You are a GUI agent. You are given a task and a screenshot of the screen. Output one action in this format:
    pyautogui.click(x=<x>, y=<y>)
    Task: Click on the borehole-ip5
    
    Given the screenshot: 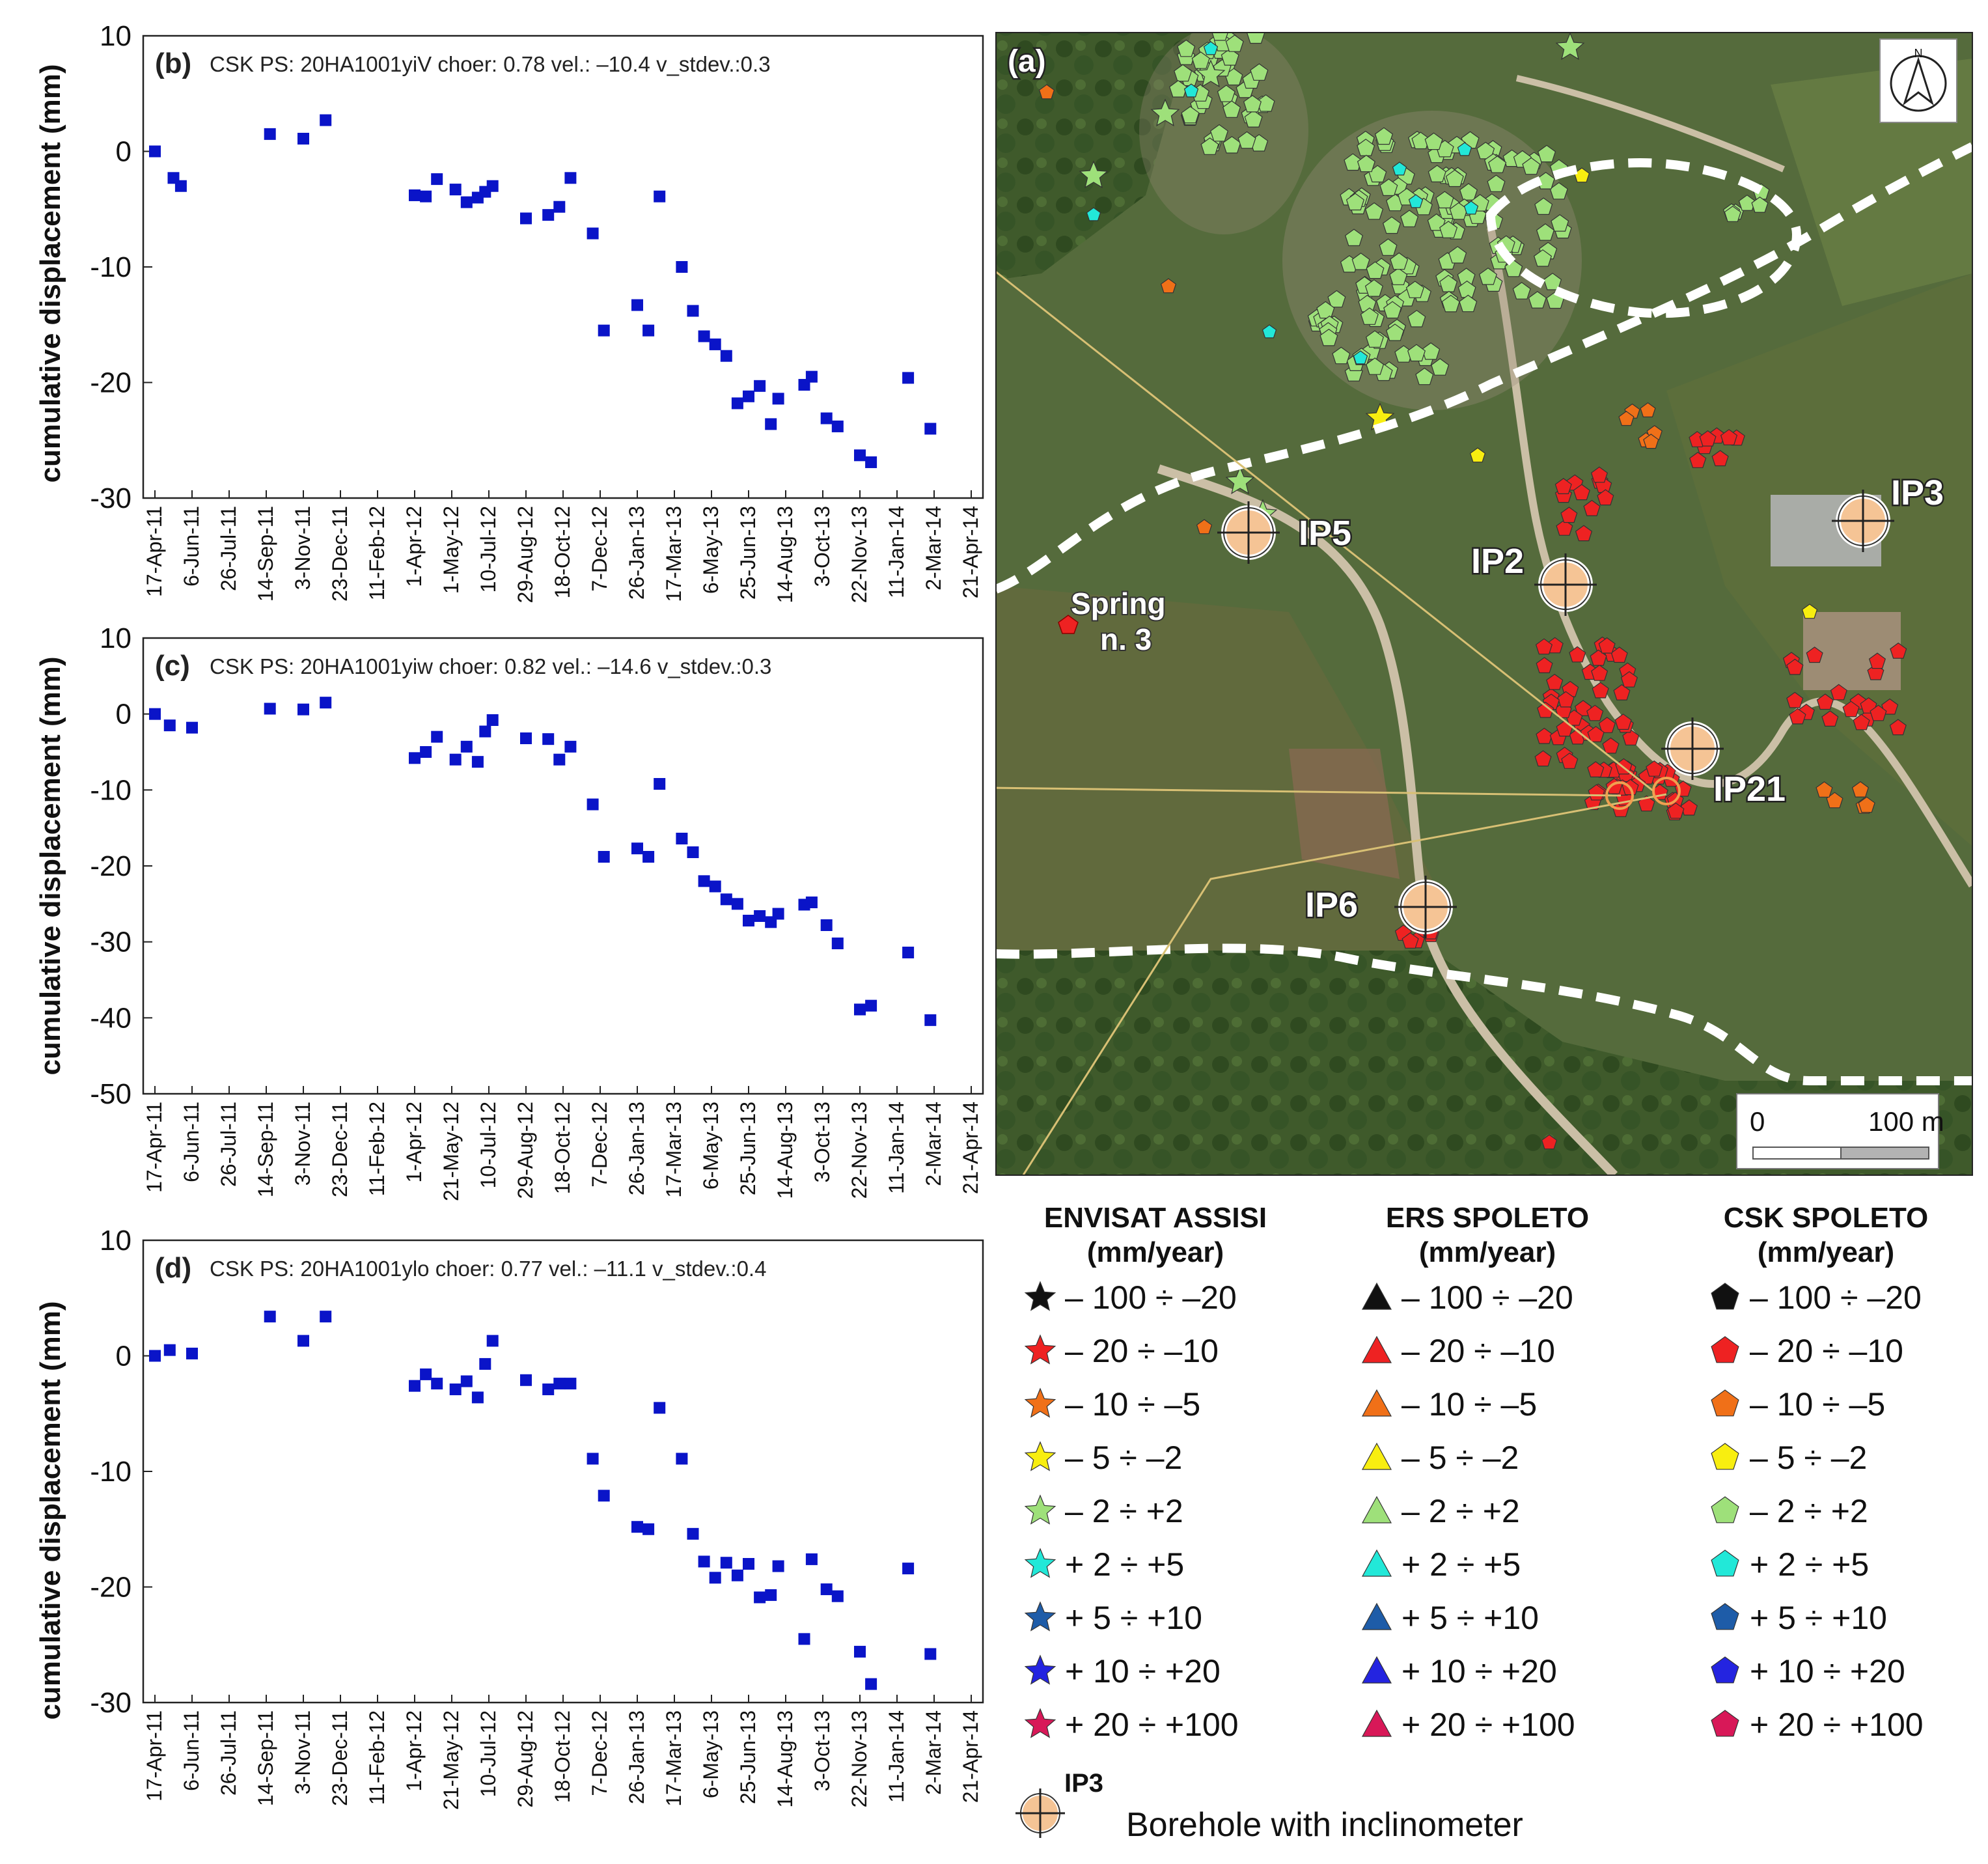 What is the action you would take?
    pyautogui.click(x=1248, y=532)
    